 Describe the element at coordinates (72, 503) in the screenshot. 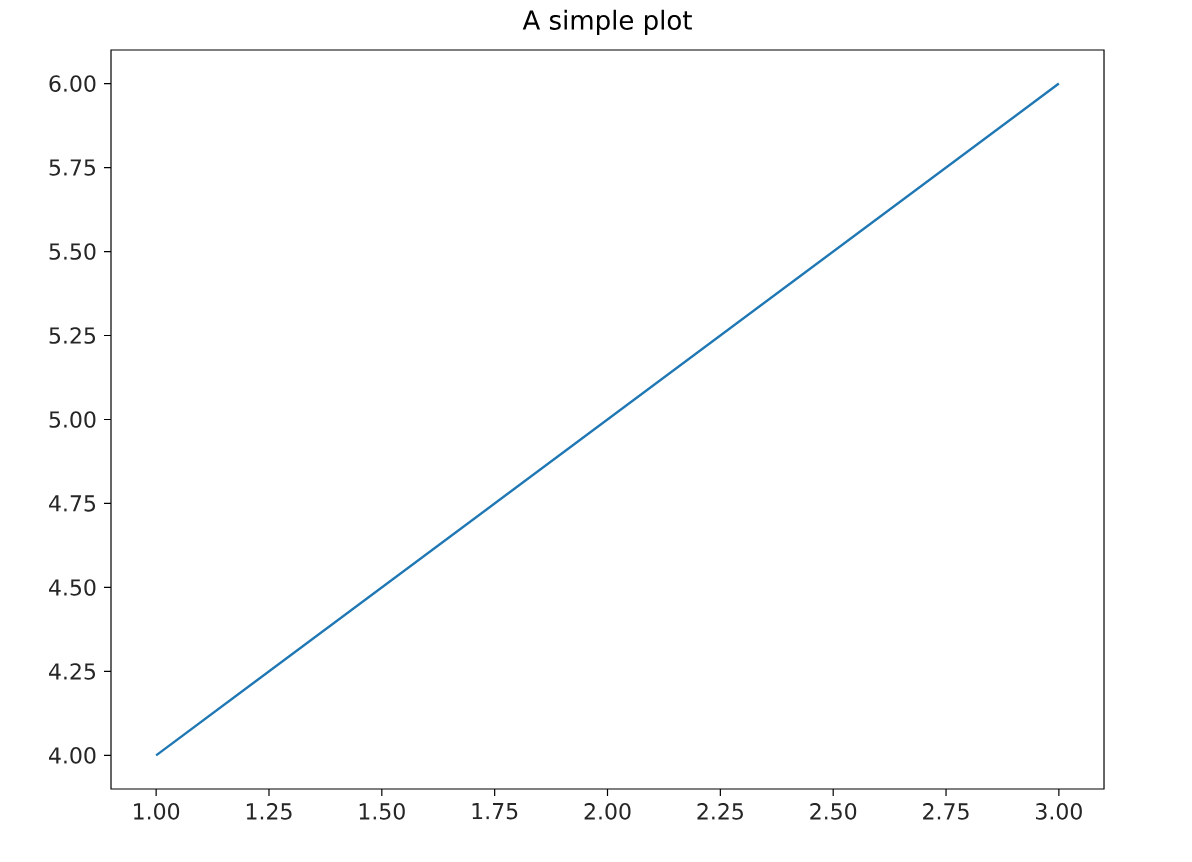

I see `y-tick-label: 4.75` at that location.